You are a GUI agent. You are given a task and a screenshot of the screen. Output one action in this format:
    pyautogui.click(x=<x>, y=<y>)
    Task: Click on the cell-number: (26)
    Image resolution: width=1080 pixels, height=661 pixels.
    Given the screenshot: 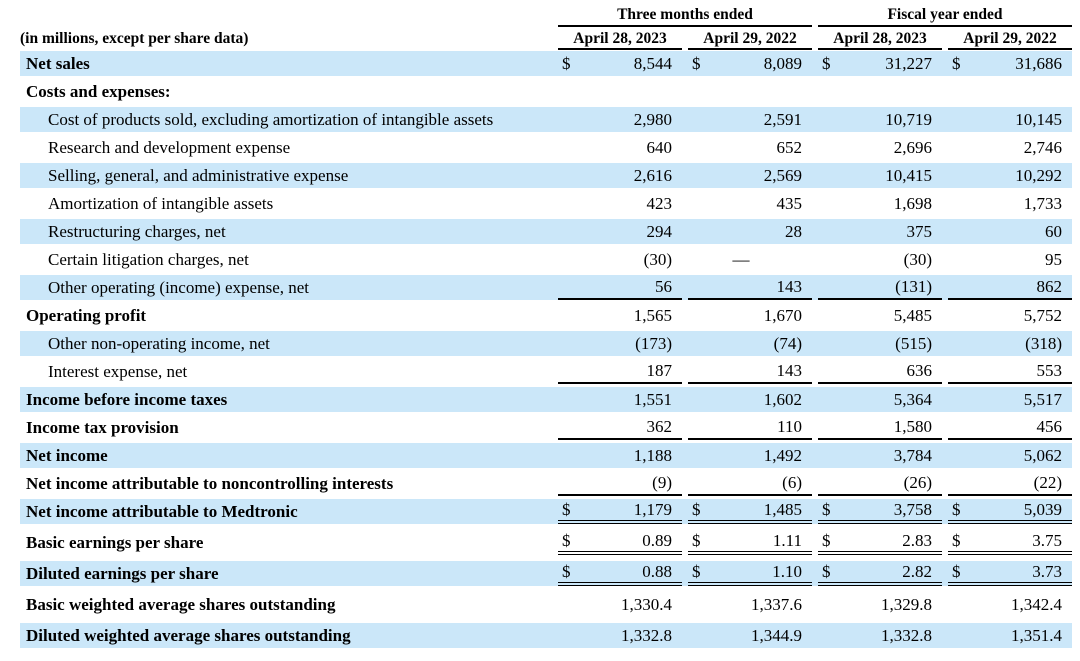 What is the action you would take?
    pyautogui.click(x=917, y=482)
    